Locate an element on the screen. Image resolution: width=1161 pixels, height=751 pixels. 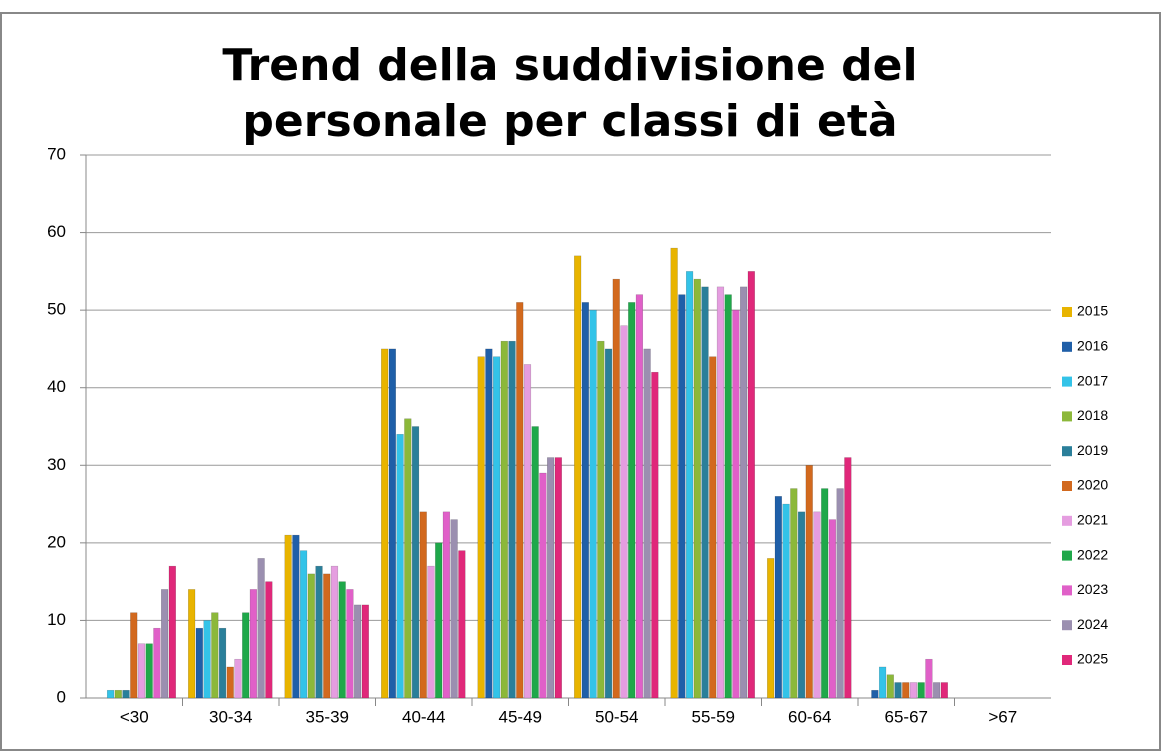
y-tick-label: 20 is located at coordinates (56, 541).